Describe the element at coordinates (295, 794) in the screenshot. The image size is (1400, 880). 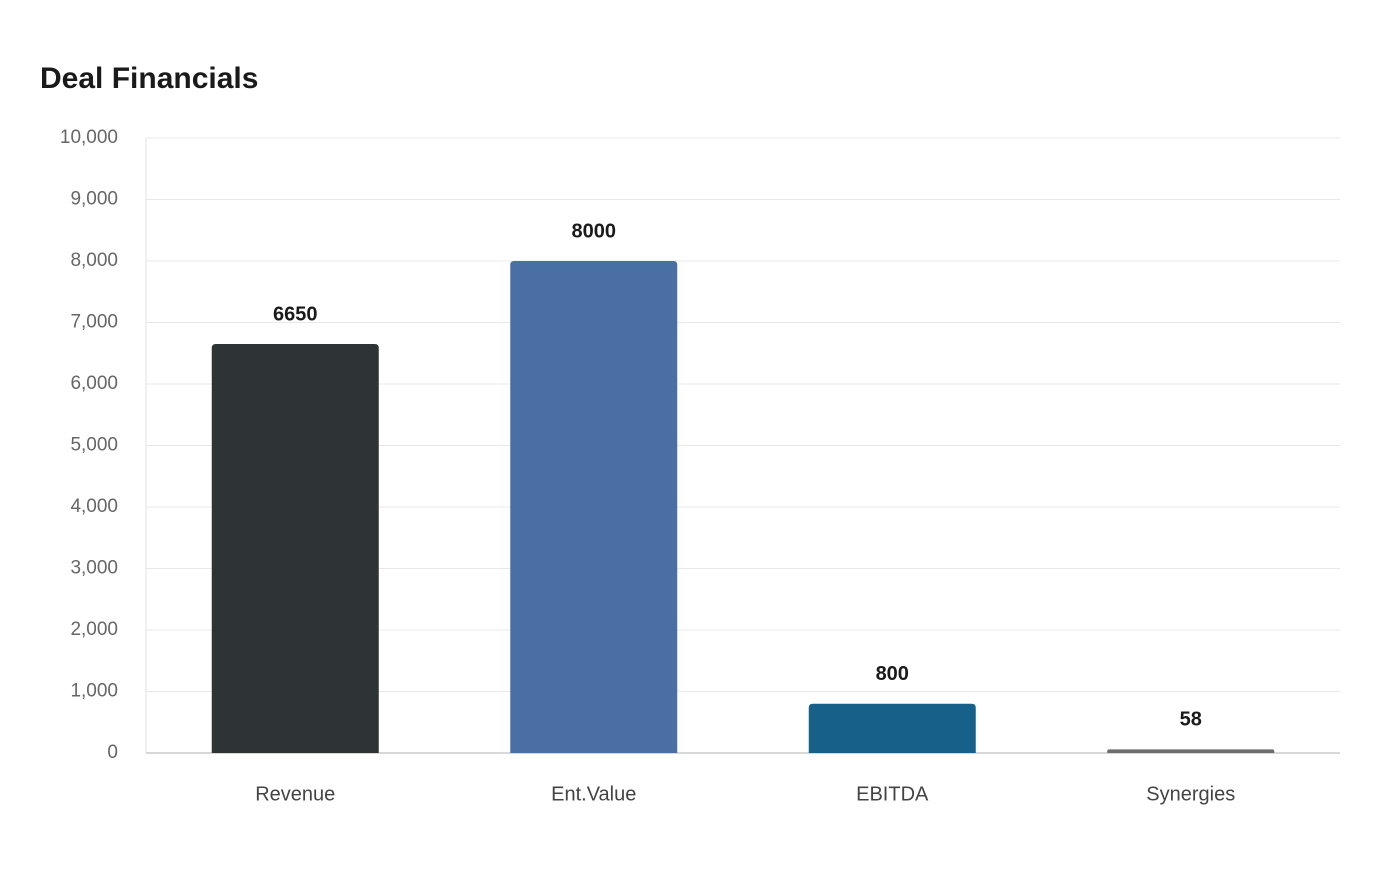
I see `x-tick-label: Revenue` at that location.